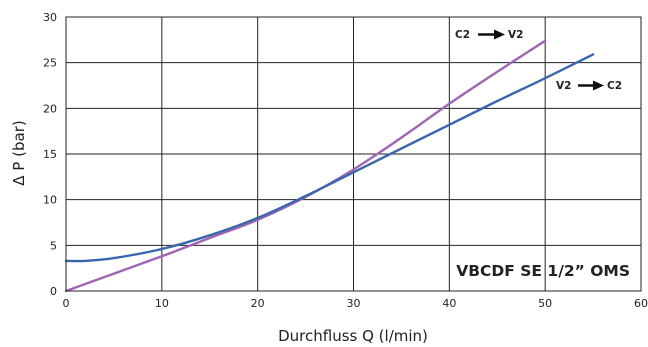  Describe the element at coordinates (50, 108) in the screenshot. I see `y-tick-label: 20` at that location.